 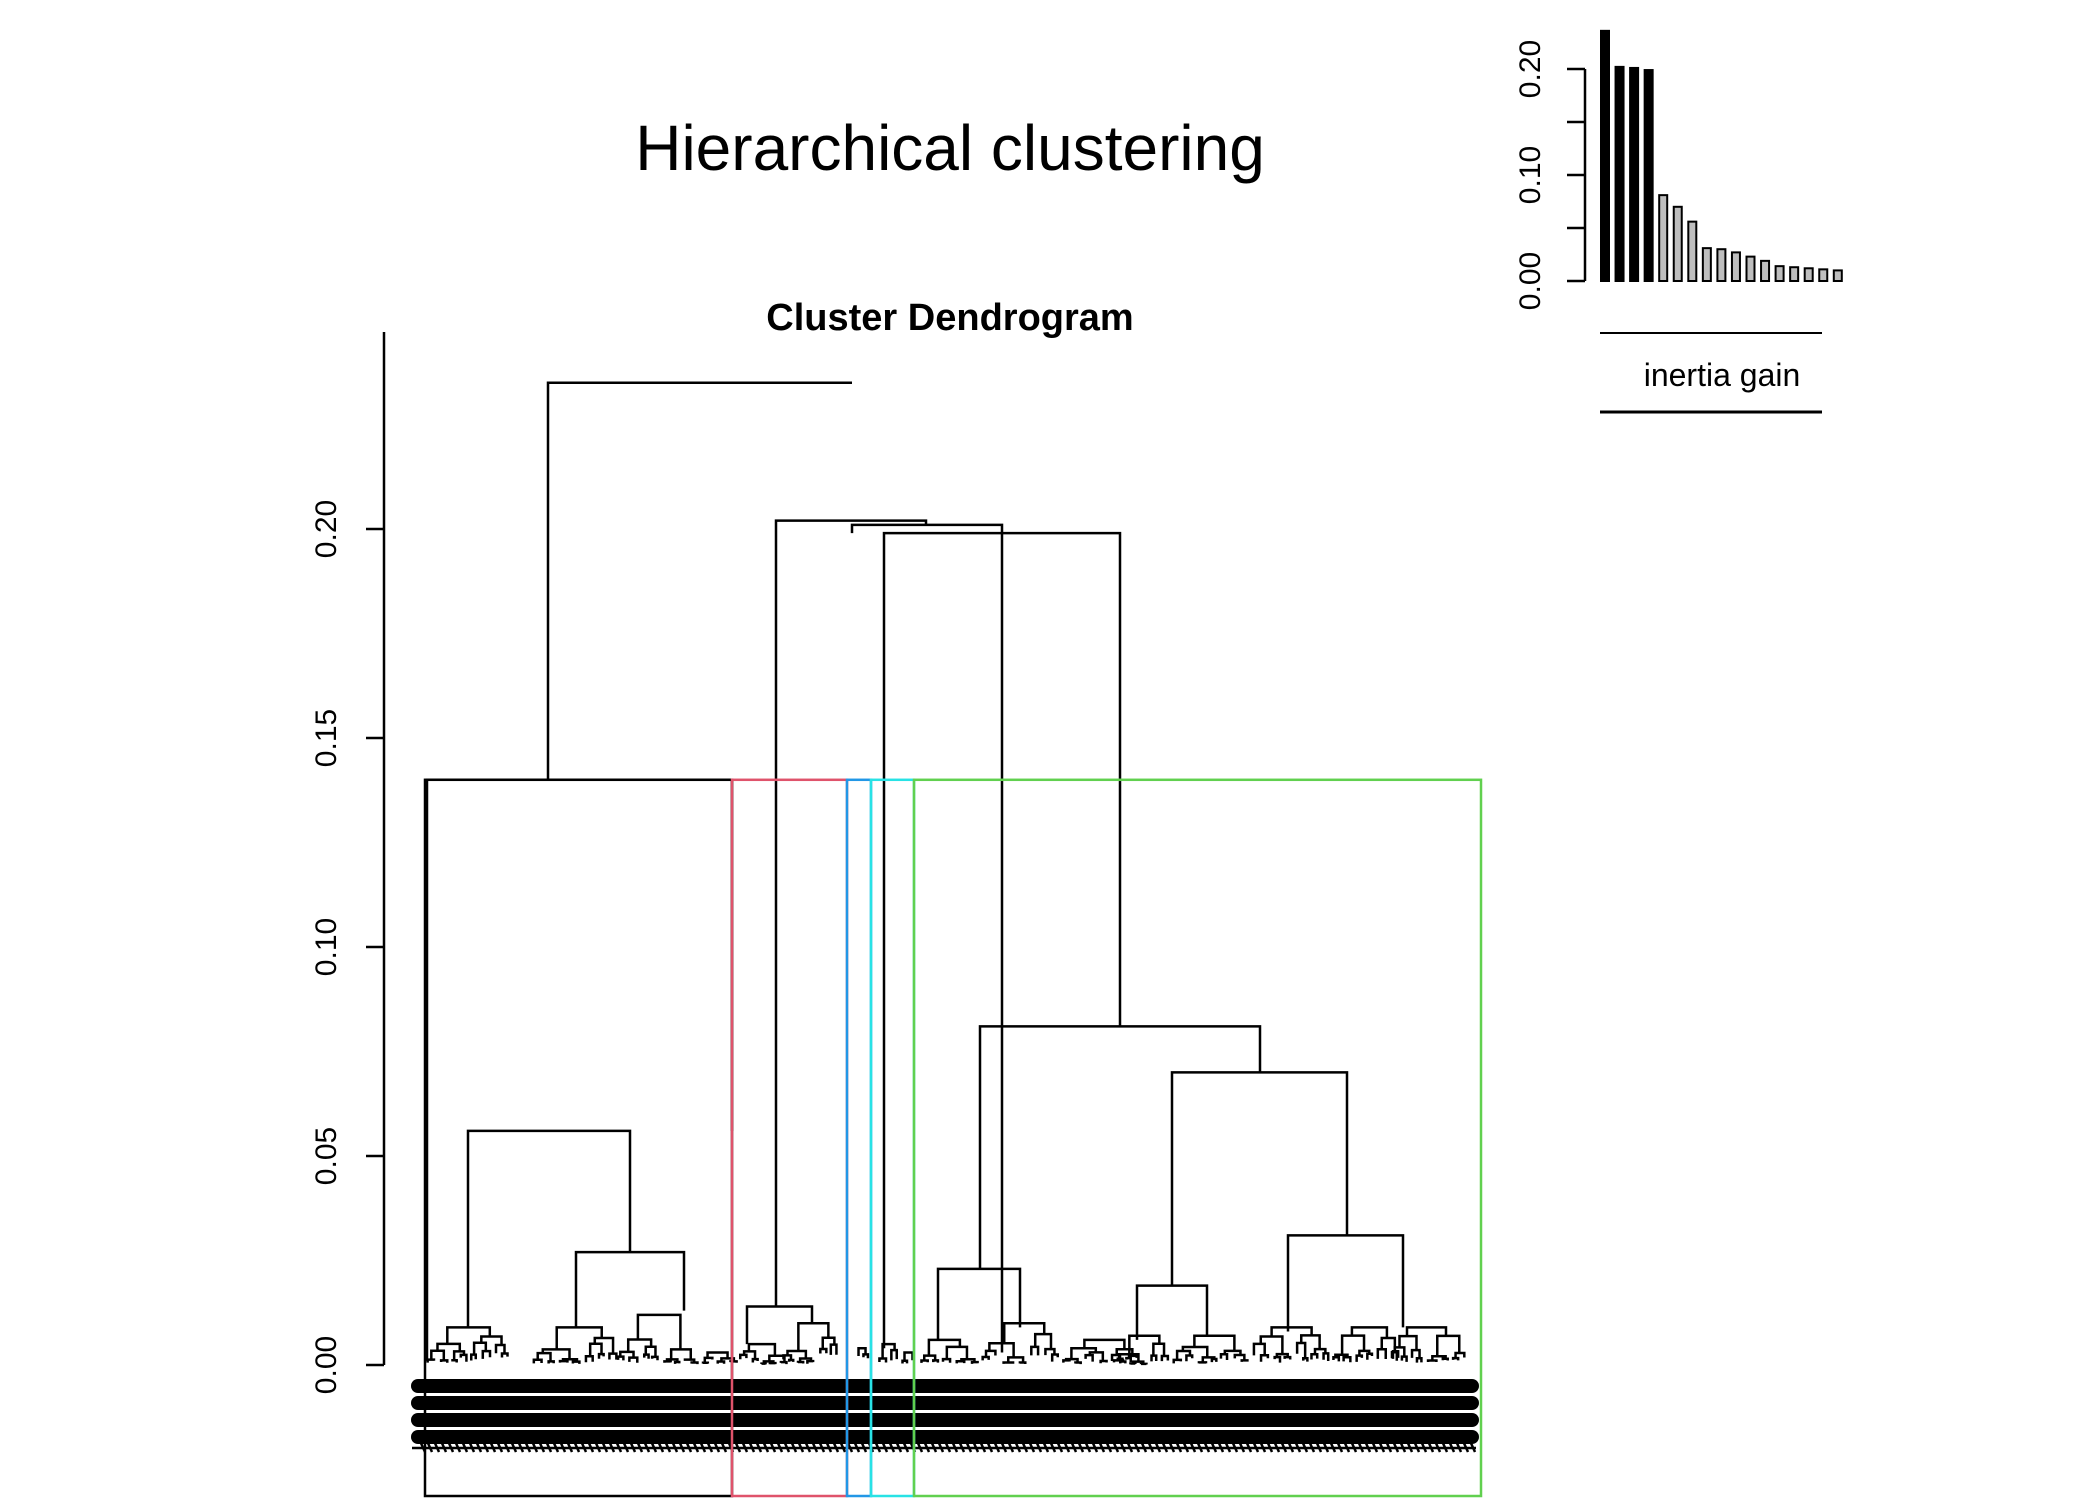 What do you see at coordinates (1530, 281) in the screenshot?
I see `inertia-tick-label: 0.00` at bounding box center [1530, 281].